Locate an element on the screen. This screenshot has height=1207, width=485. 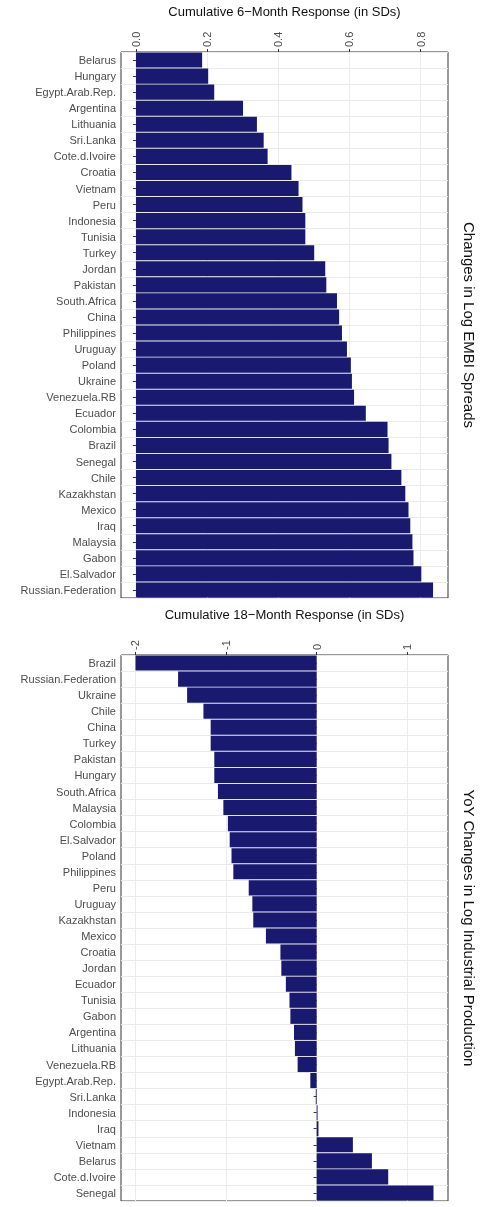
x-tick-label: -2 is located at coordinates (135, 645).